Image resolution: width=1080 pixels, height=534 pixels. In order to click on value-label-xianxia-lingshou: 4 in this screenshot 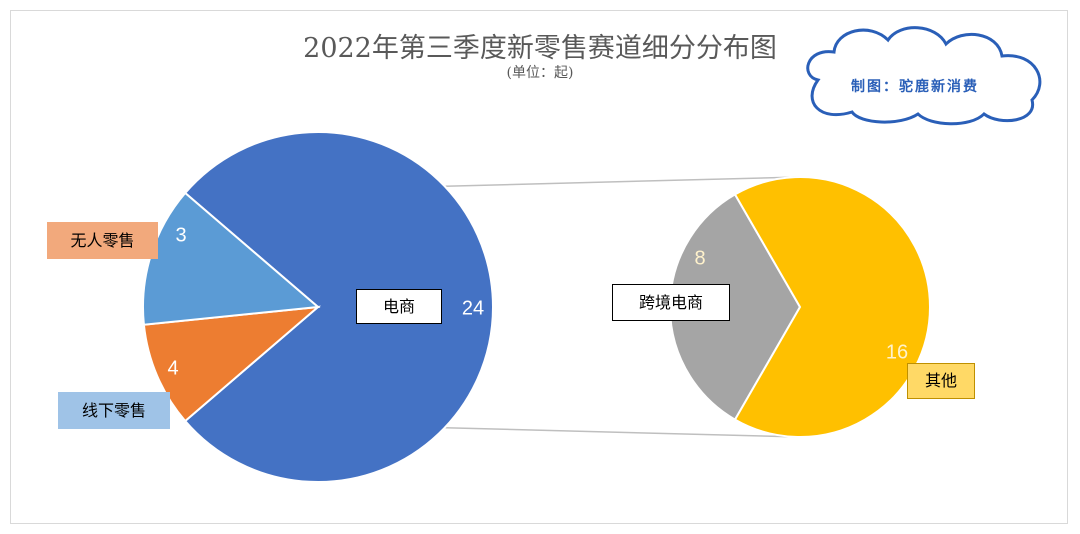, I will do `click(172, 368)`.